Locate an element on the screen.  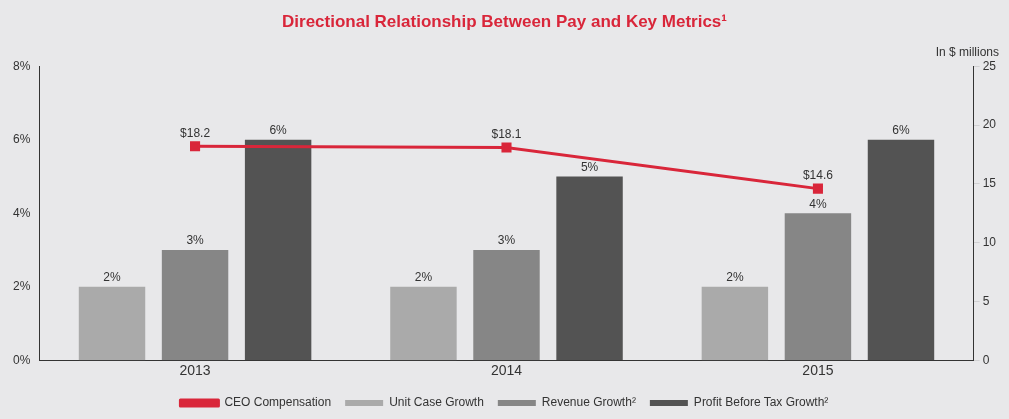
data-label: 5% is located at coordinates (589, 166).